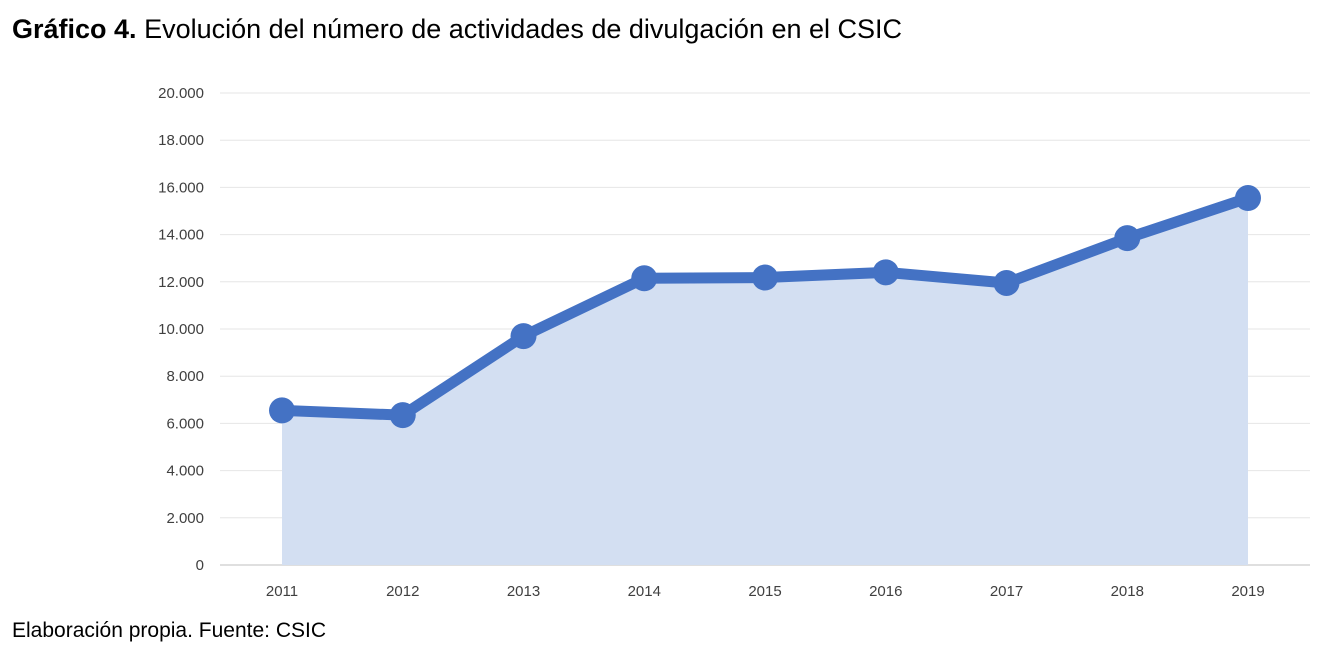 The width and height of the screenshot is (1344, 657). Describe the element at coordinates (764, 591) in the screenshot. I see `x-tick-label: 2015` at that location.